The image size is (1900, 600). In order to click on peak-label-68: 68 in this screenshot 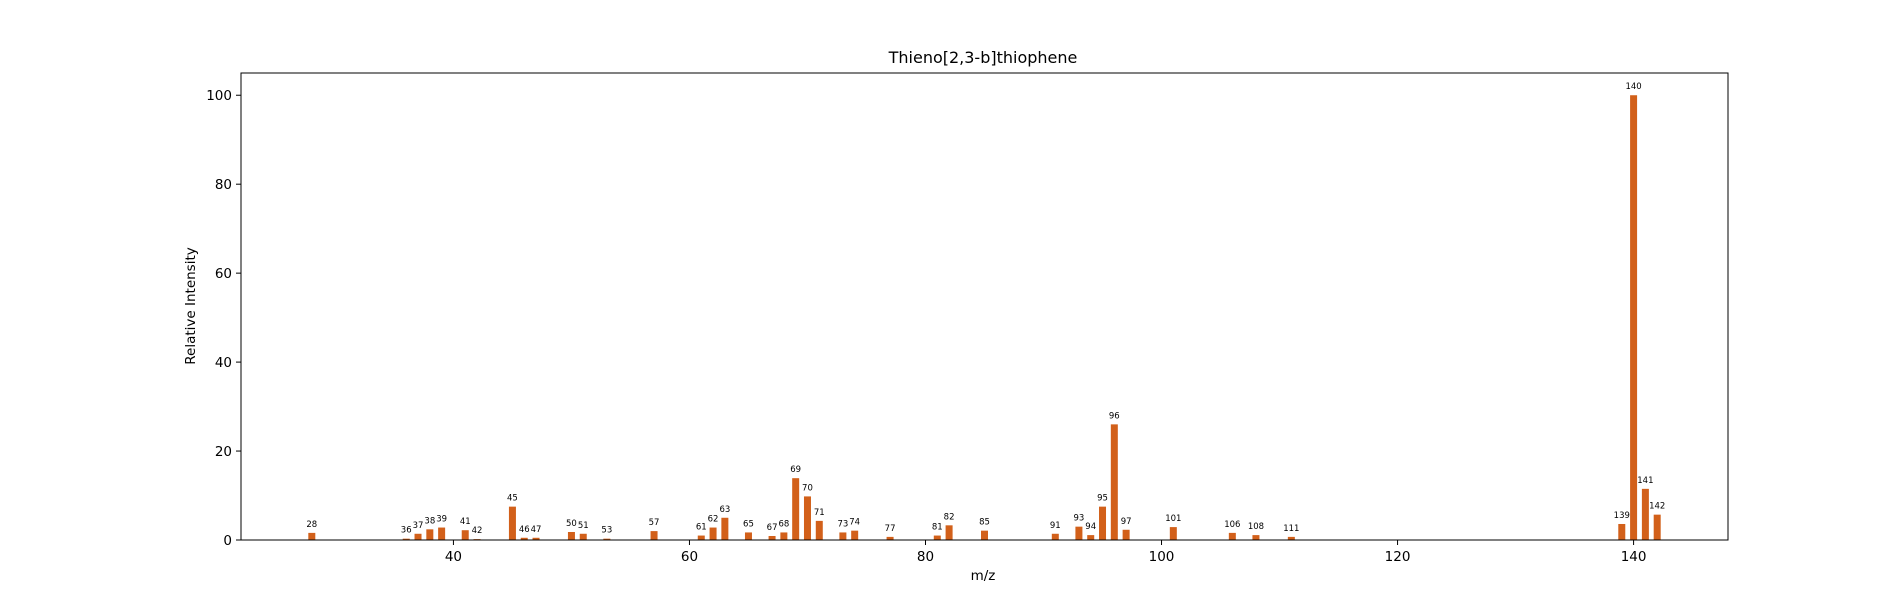, I will do `click(783, 524)`.